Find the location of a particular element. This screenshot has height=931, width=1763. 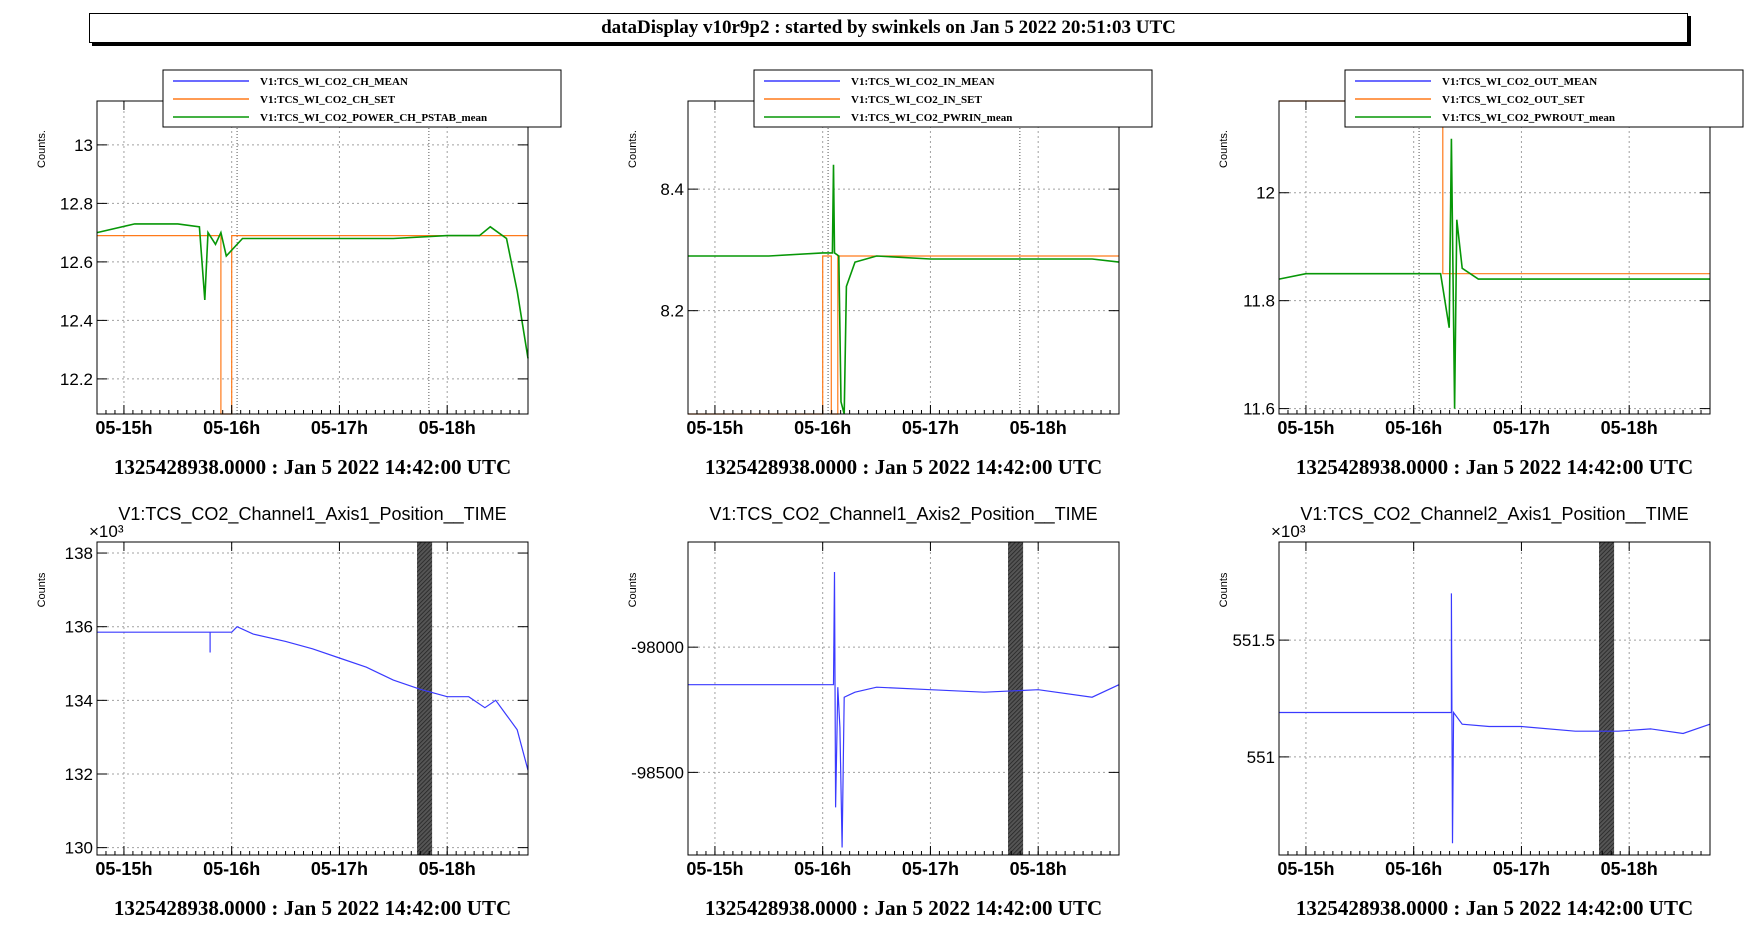

y-tick-label: 12 is located at coordinates (1265, 193).